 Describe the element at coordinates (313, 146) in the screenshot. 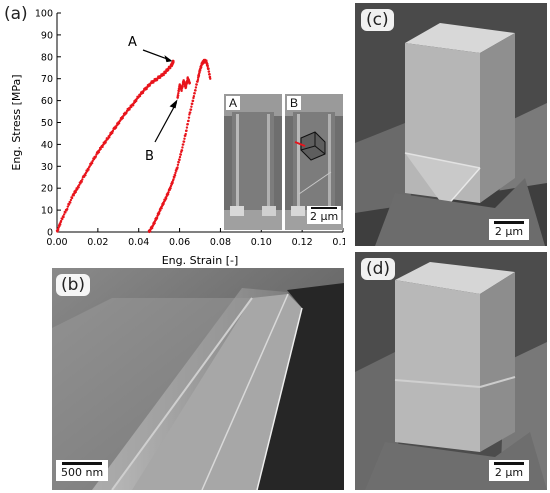

I see `crystal-orientation-sketch` at that location.